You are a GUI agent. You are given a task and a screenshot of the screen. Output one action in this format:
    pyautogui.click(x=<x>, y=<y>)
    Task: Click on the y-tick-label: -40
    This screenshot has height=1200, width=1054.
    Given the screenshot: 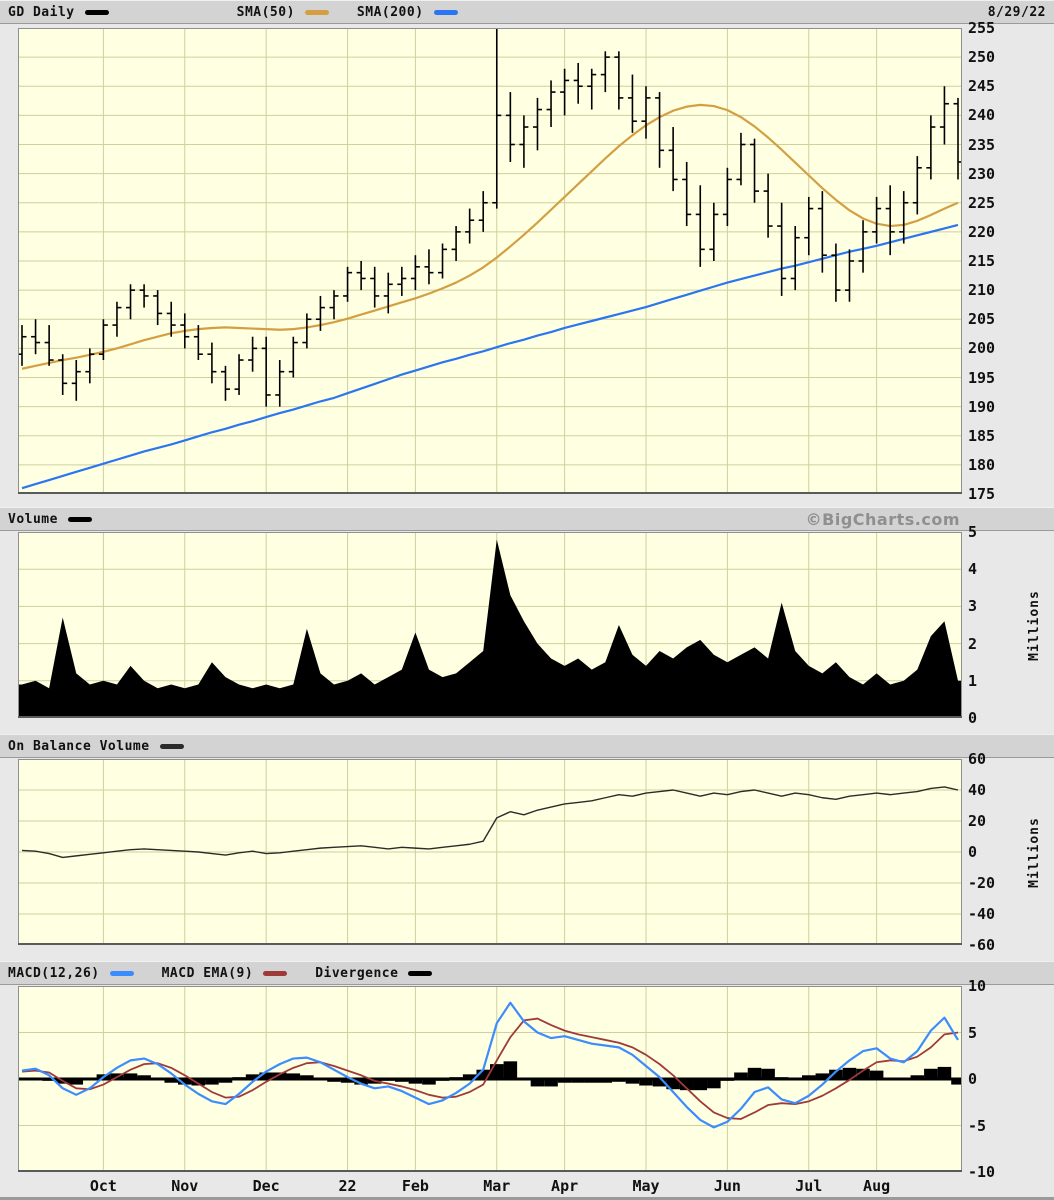 What is the action you would take?
    pyautogui.click(x=982, y=914)
    